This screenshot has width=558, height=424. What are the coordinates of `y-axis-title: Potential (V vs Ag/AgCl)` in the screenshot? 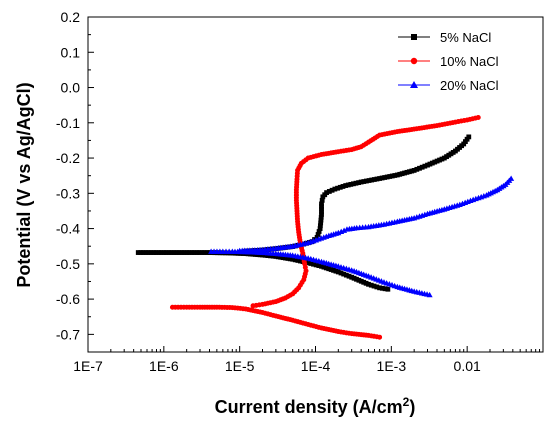 It's located at (24, 184).